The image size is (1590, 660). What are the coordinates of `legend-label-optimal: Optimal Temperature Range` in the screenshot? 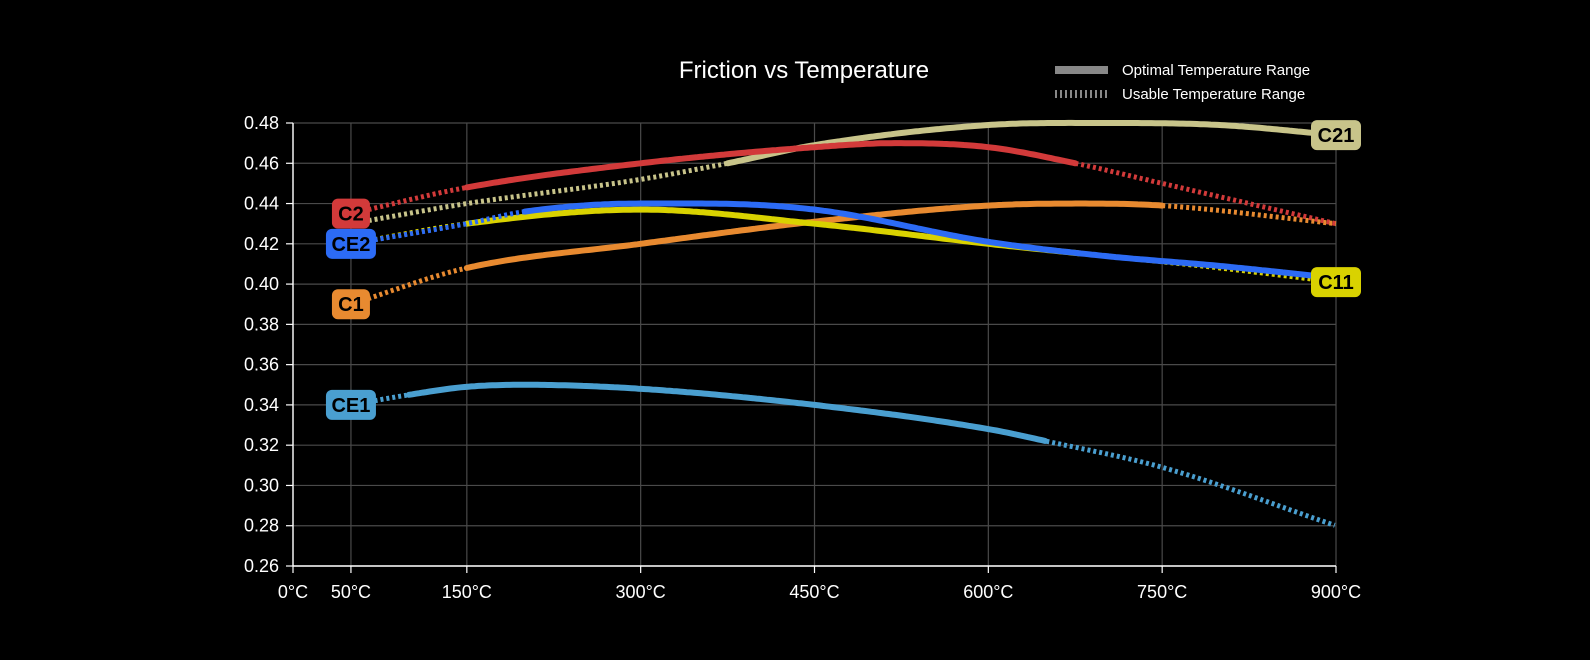 It's located at (1216, 70).